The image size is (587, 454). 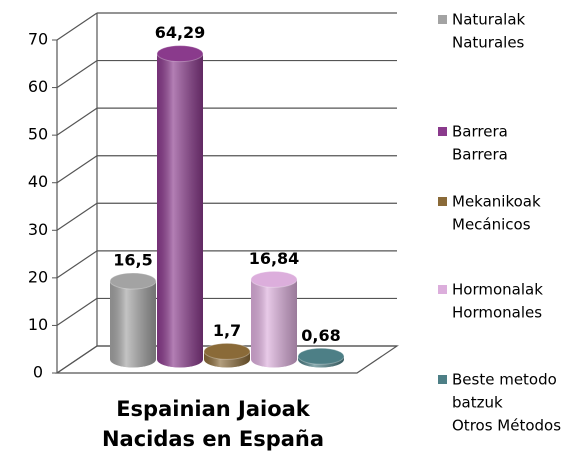 What do you see at coordinates (227, 330) in the screenshot?
I see `value-label: 1,7` at bounding box center [227, 330].